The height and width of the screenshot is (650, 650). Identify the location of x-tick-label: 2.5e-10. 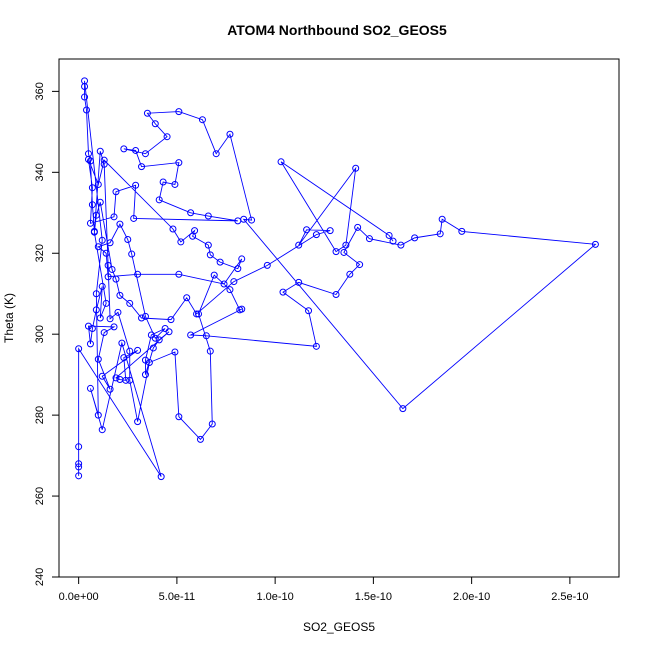
(569, 597).